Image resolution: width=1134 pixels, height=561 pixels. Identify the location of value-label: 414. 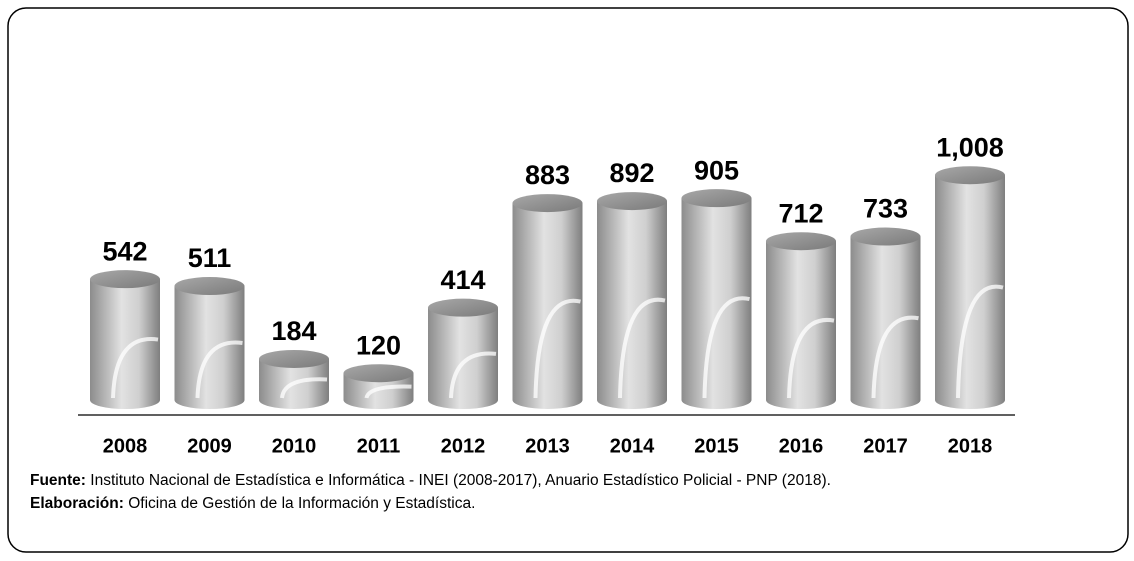
(462, 280).